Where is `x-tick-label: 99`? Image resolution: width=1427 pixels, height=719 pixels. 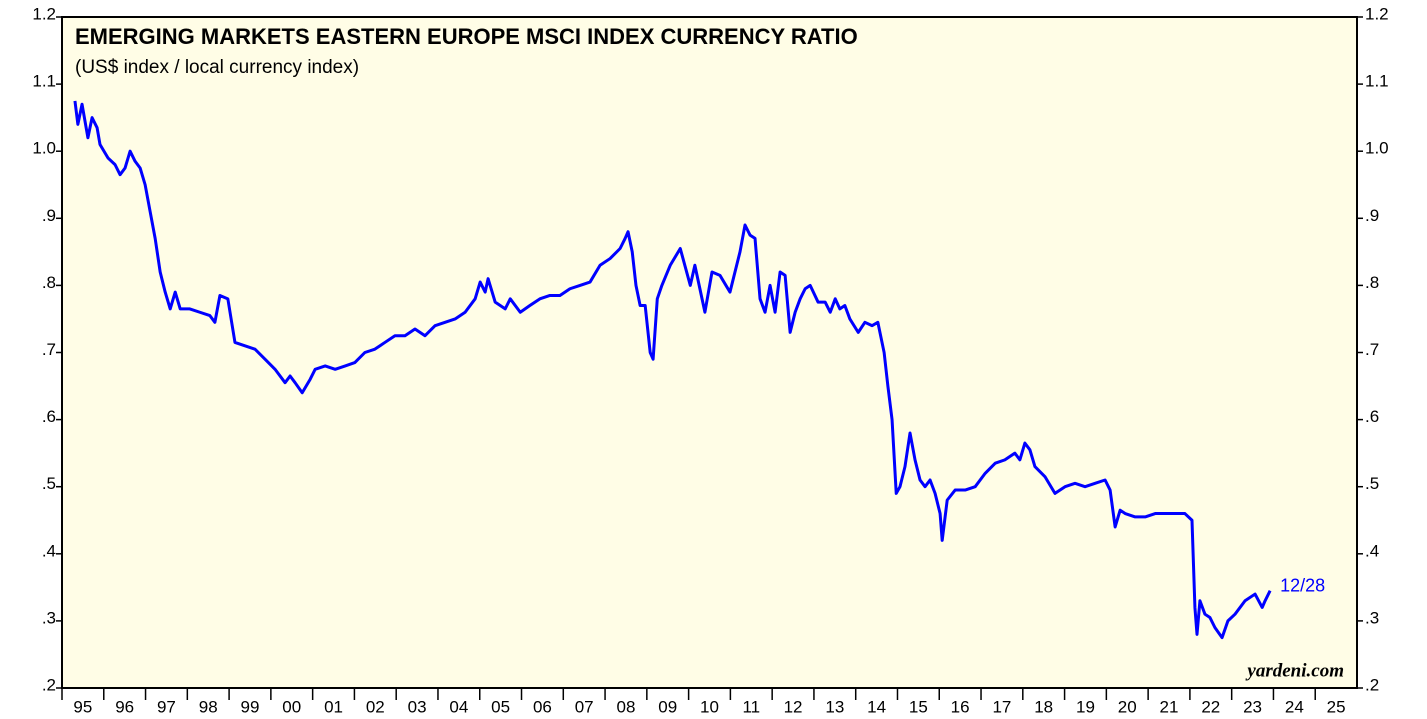 x-tick-label: 99 is located at coordinates (250, 706).